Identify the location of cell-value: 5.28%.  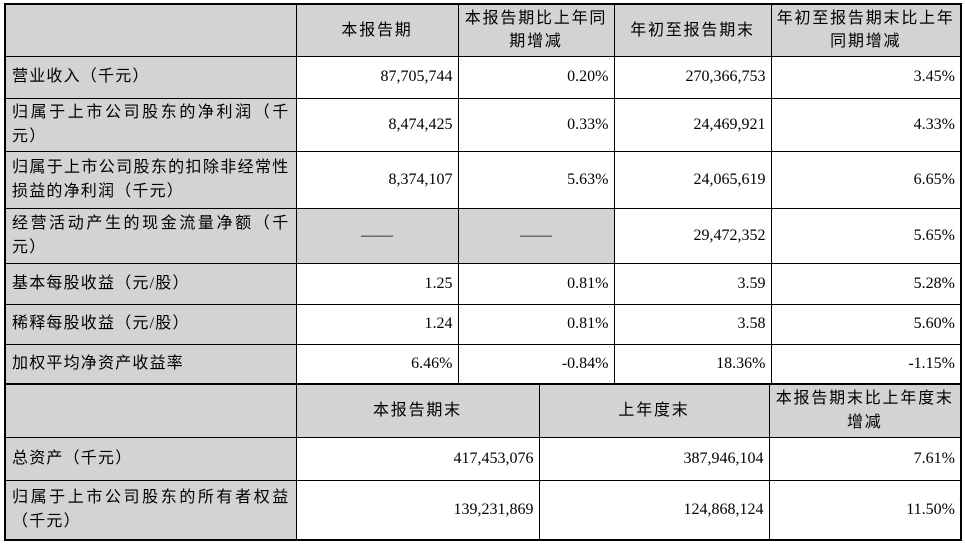
(866, 283).